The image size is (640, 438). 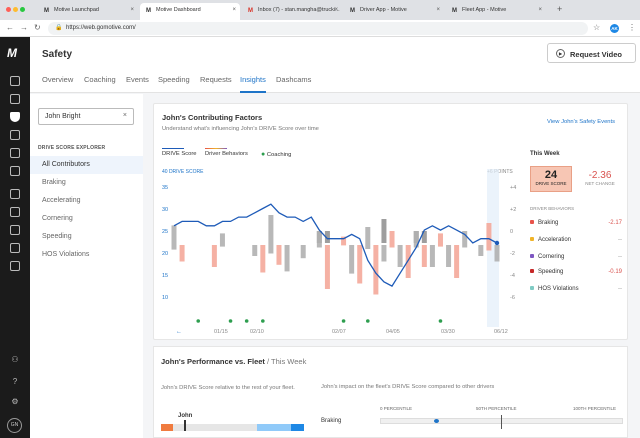 I want to click on percentile-50: 50TH PERCENTILE, so click(x=496, y=408).